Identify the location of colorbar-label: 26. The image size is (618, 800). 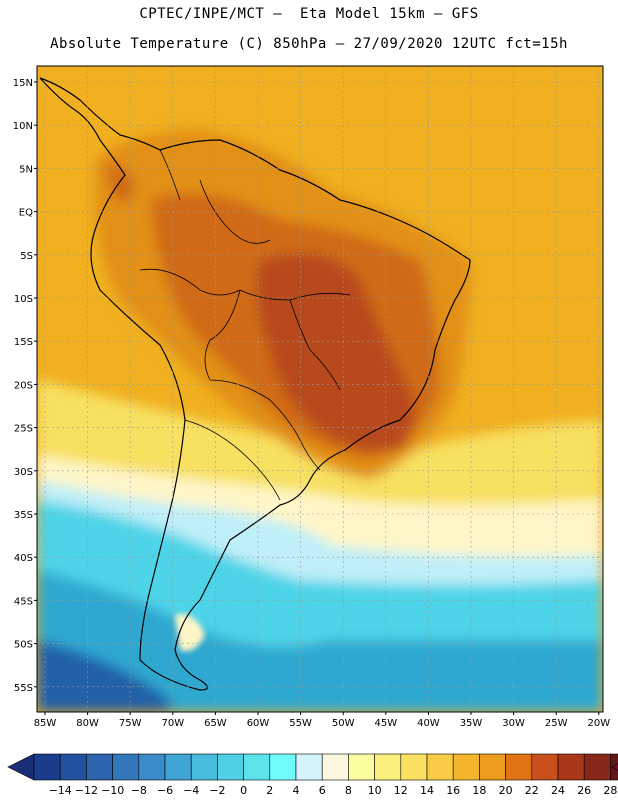
(584, 790).